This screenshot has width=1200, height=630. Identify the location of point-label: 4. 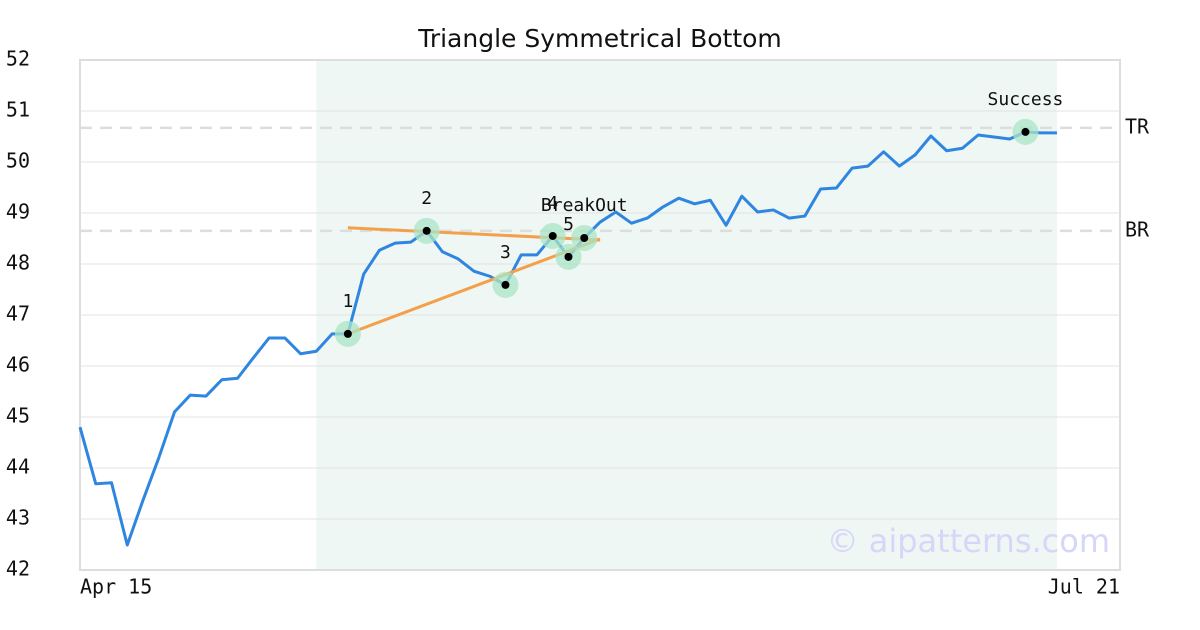
(552, 203).